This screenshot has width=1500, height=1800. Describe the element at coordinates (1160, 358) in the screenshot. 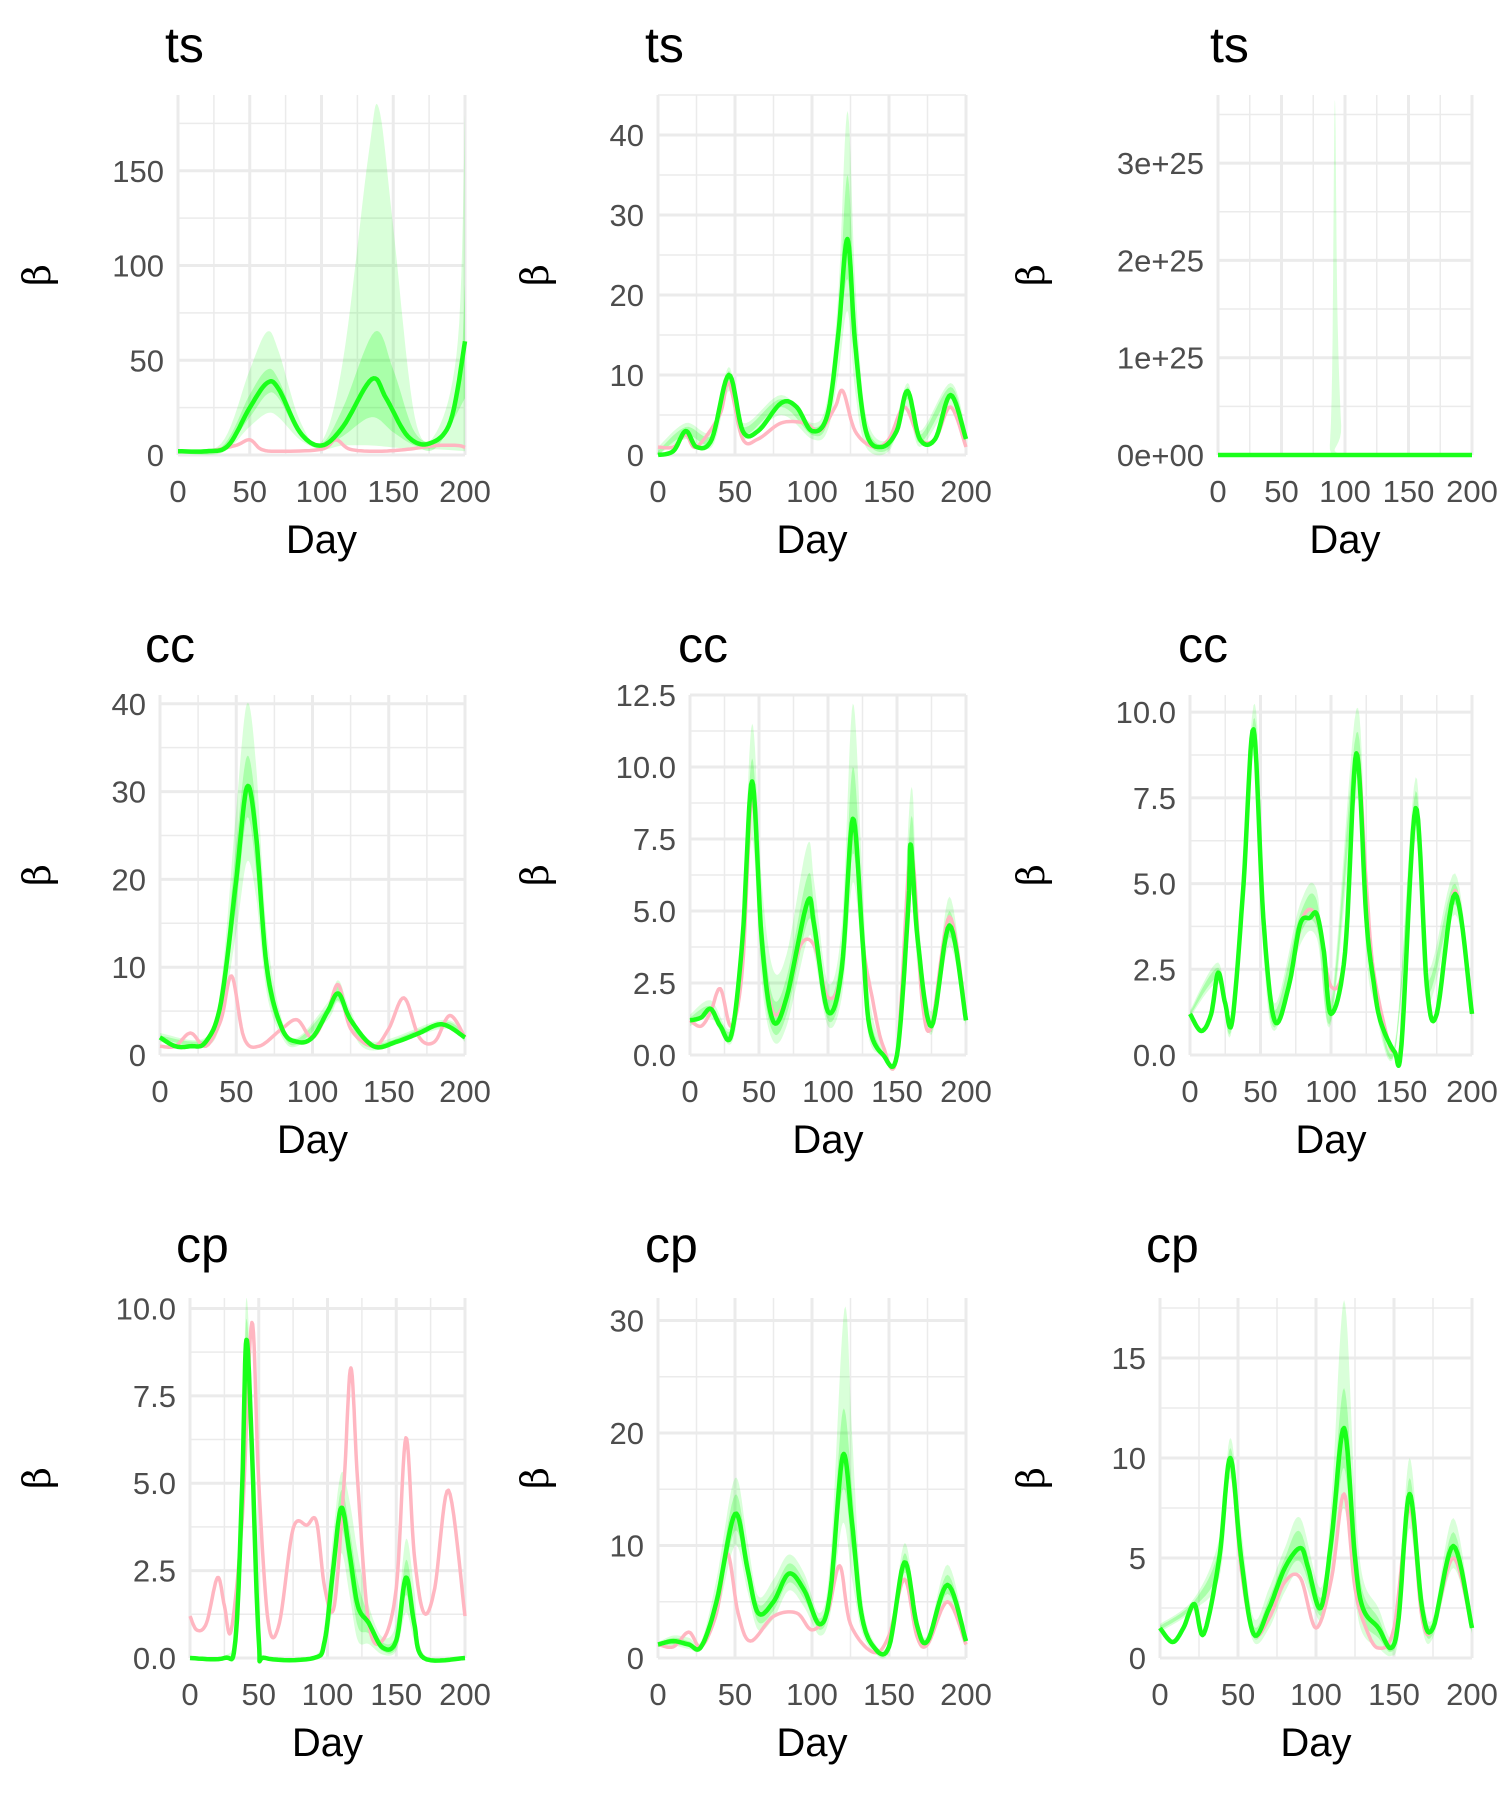

I see `y-tick-label: 1e+25` at that location.